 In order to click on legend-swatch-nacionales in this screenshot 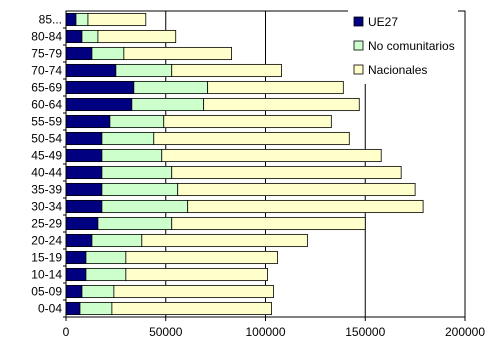, I will do `click(358, 69)`.